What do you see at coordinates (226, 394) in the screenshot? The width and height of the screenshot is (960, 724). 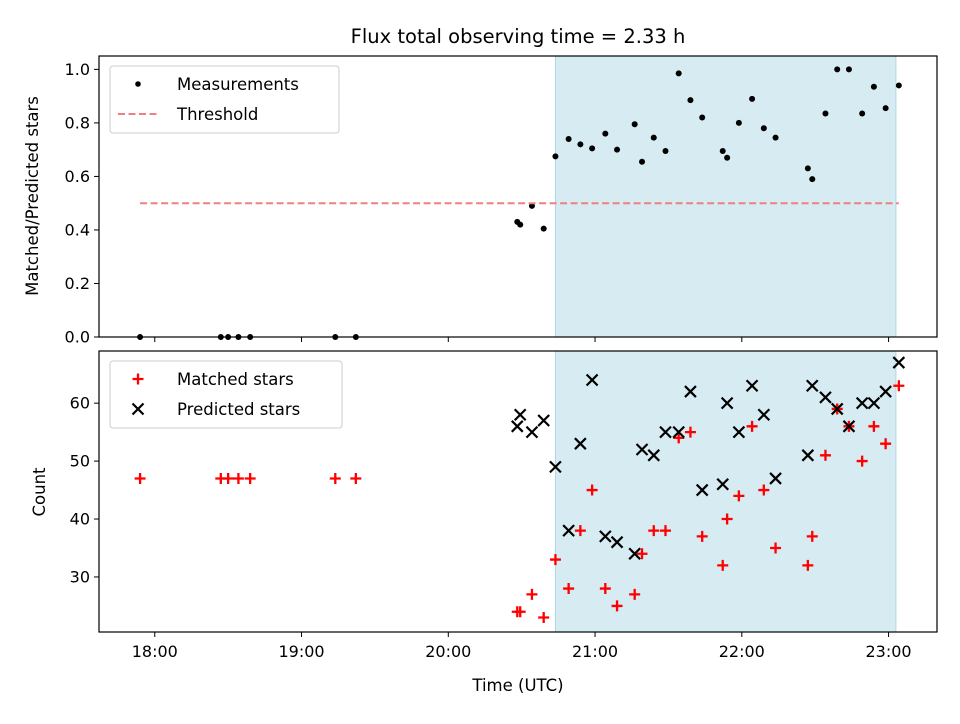 I see `bottom-legend: Matched stars Predicted stars` at bounding box center [226, 394].